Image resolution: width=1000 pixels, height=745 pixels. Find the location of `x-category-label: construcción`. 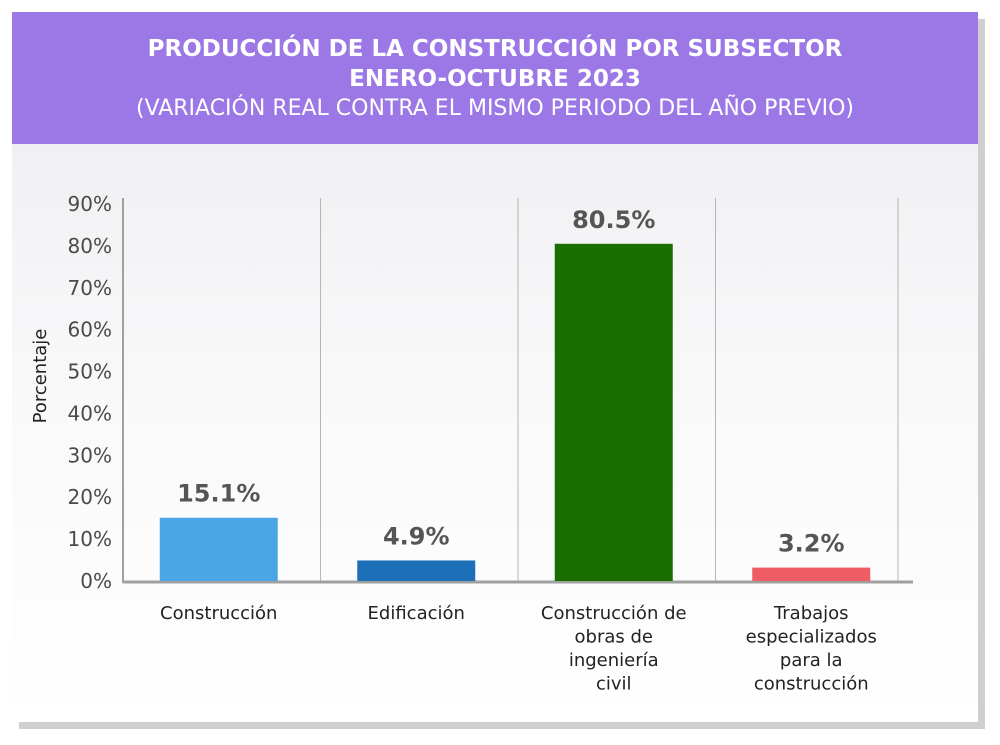

x-category-label: construcción is located at coordinates (811, 684).